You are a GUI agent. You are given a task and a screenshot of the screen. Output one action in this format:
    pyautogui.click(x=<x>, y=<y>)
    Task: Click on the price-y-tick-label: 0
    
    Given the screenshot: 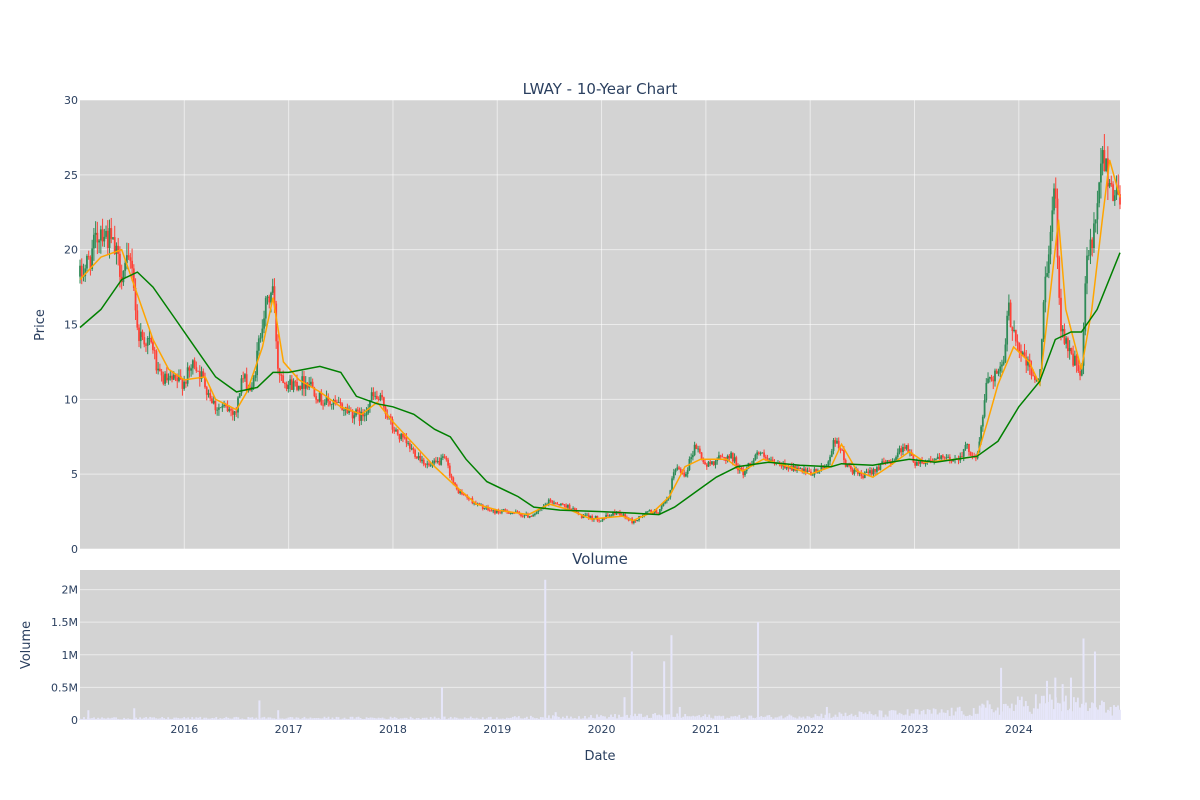 What is the action you would take?
    pyautogui.click(x=74, y=549)
    